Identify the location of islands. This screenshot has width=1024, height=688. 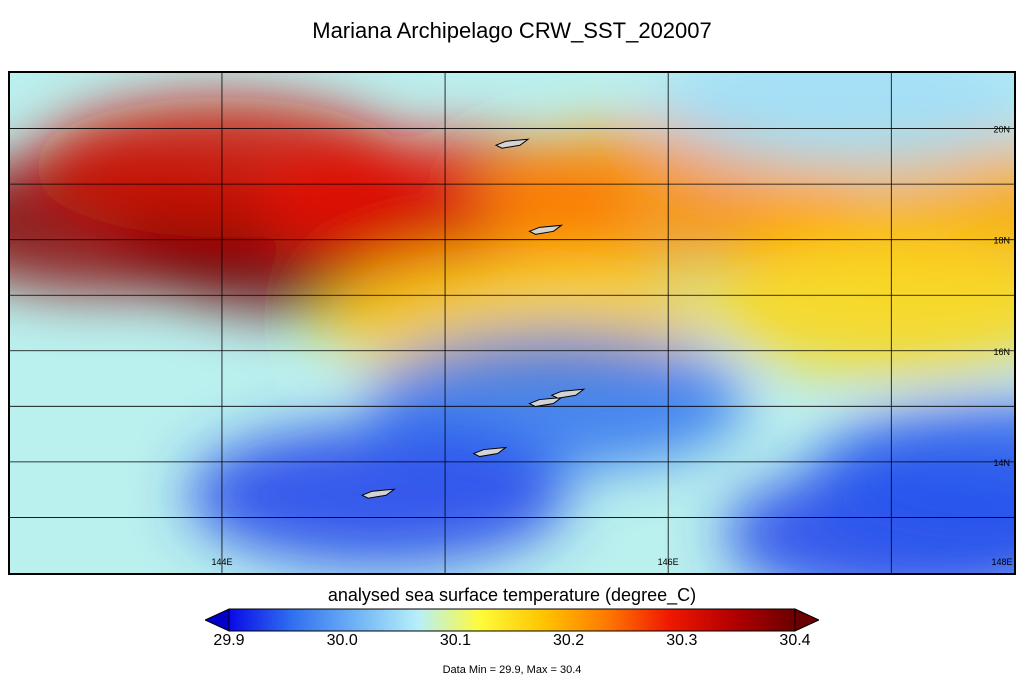
(473, 318).